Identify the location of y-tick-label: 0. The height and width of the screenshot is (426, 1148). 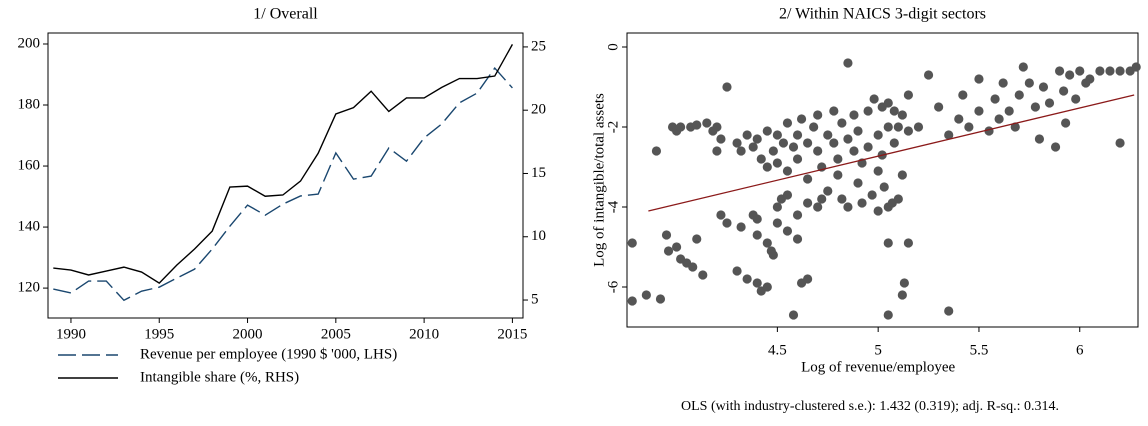
(613, 47).